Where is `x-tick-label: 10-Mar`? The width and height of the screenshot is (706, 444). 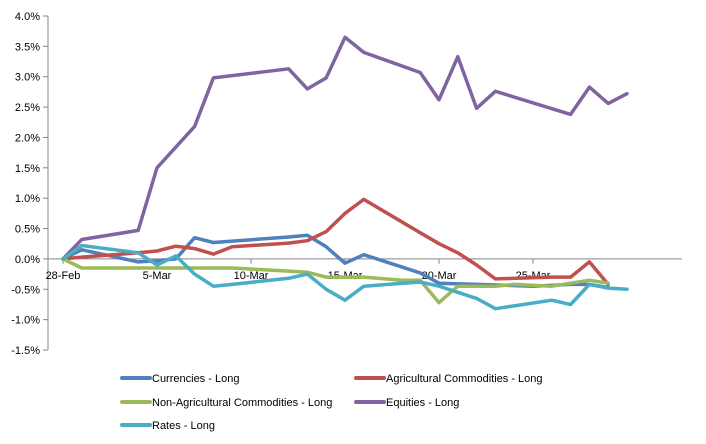 x-tick-label: 10-Mar is located at coordinates (251, 276).